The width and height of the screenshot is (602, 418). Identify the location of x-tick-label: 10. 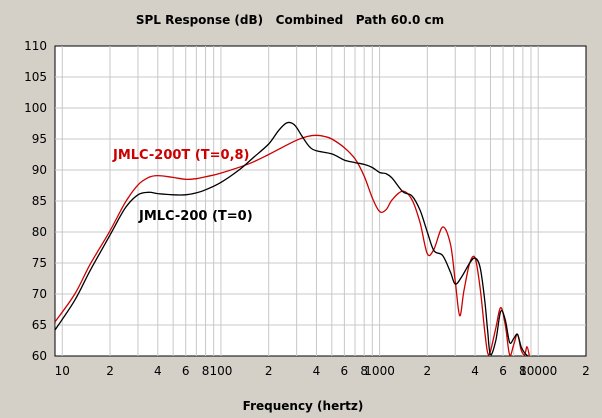
(62, 371).